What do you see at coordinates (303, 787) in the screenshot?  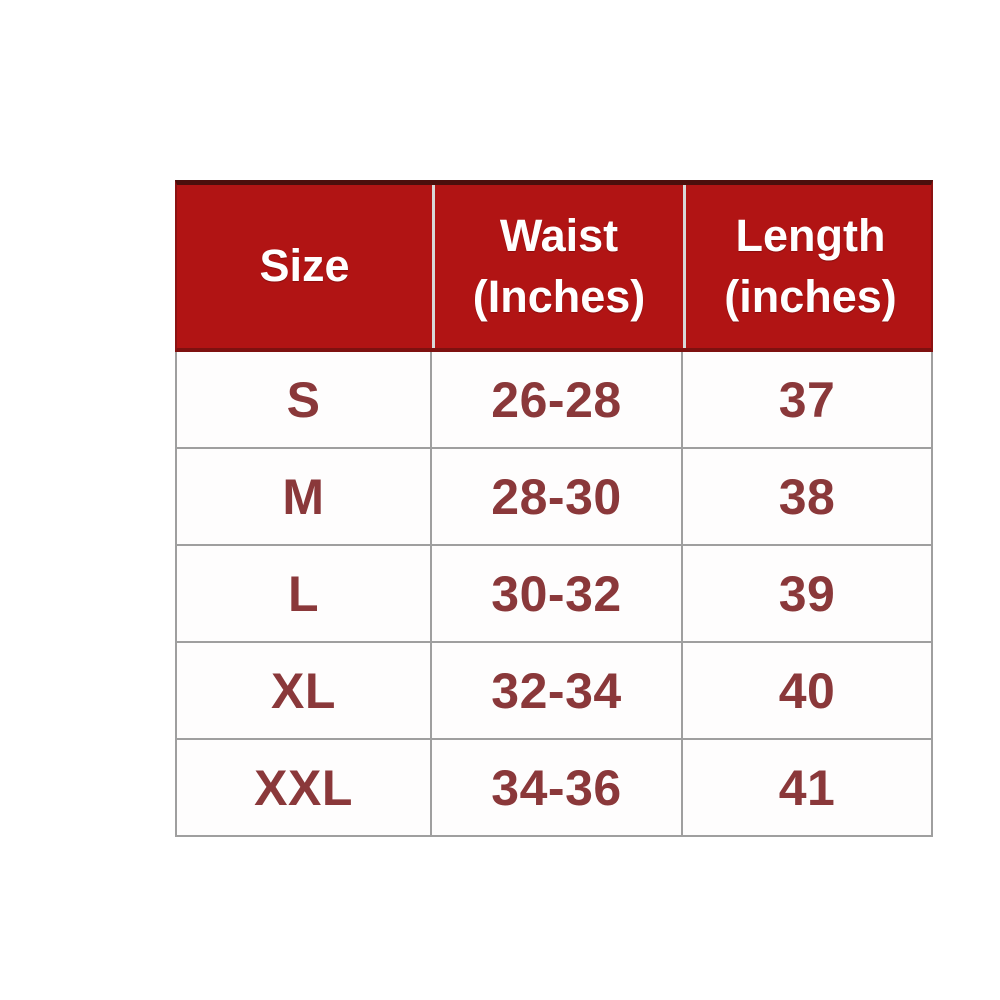 I see `cell-size: XXL` at bounding box center [303, 787].